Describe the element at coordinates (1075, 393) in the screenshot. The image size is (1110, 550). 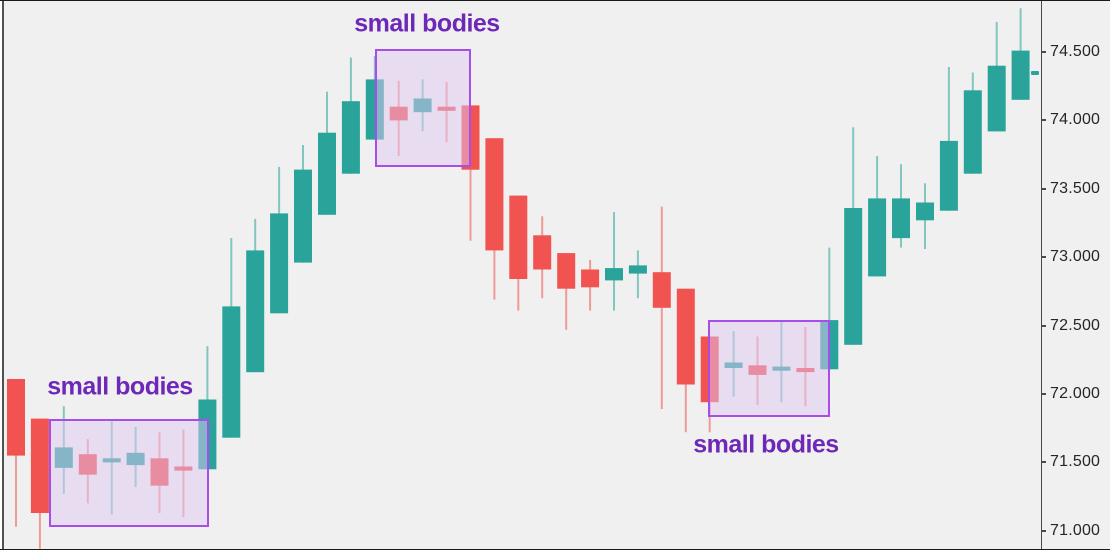
I see `y-axis-tick-label: 72.000` at that location.